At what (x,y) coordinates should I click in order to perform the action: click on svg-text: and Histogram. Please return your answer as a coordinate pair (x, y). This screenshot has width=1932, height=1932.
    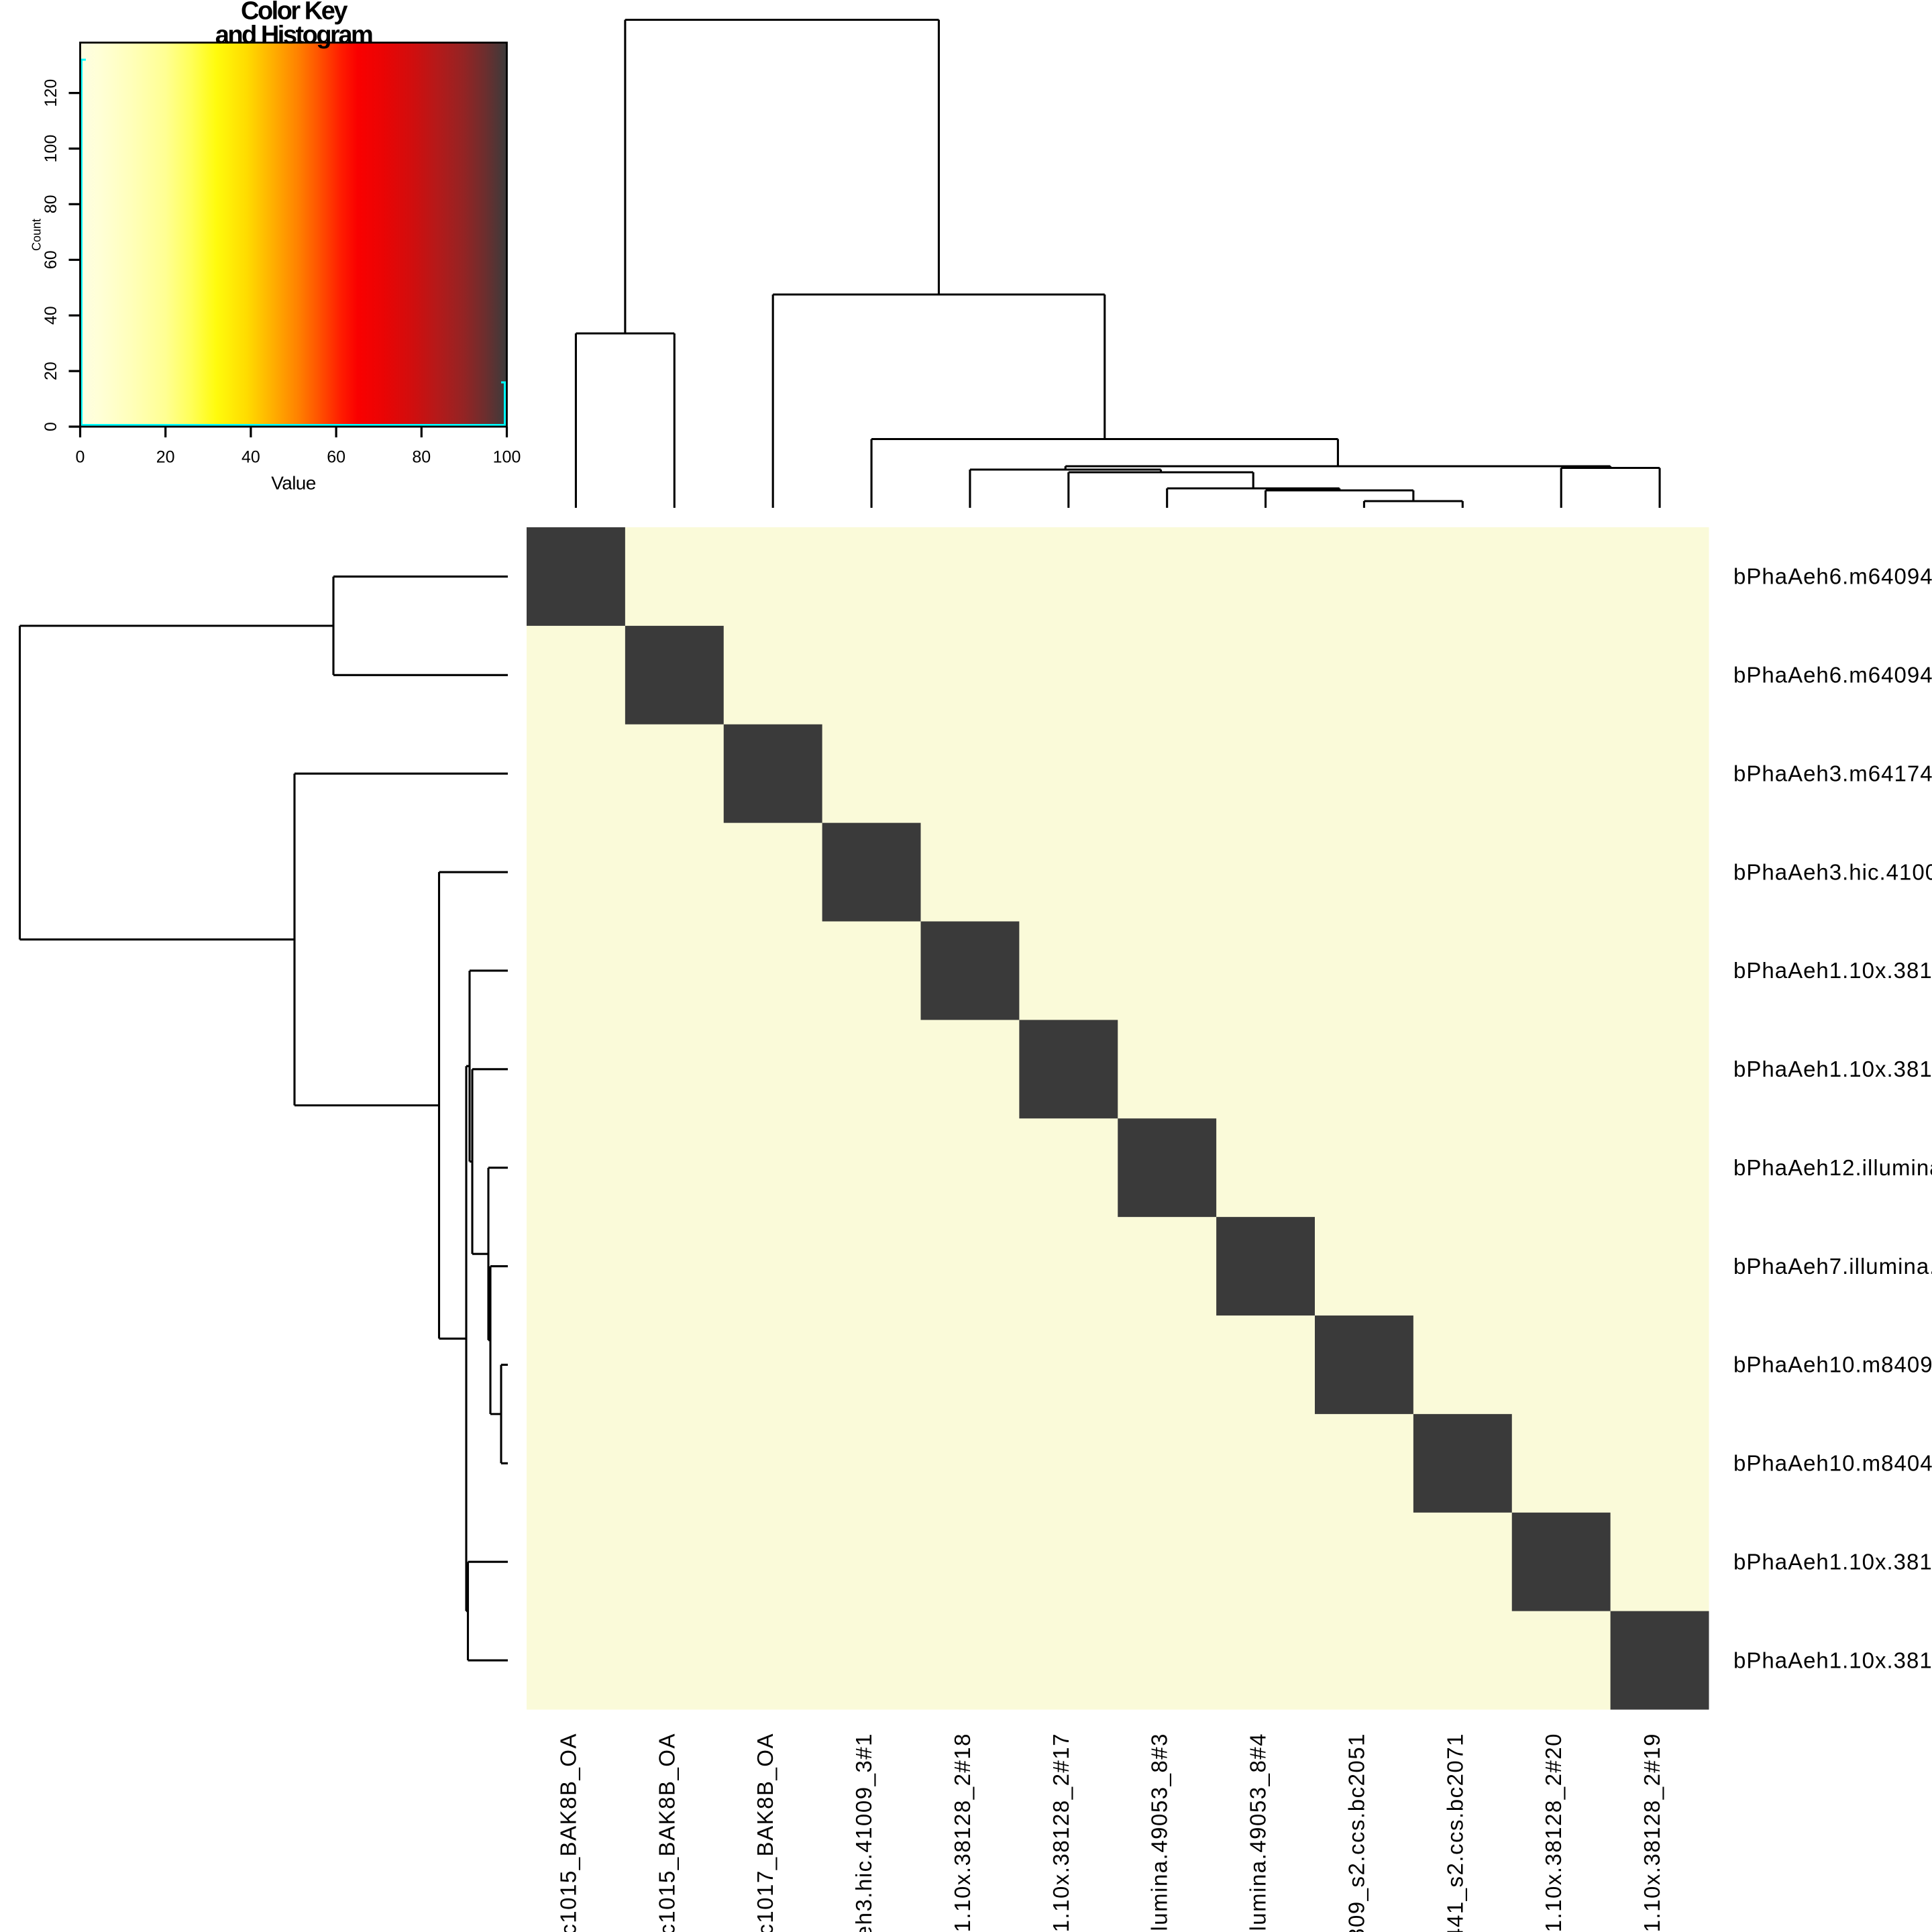
    Looking at the image, I should click on (293, 35).